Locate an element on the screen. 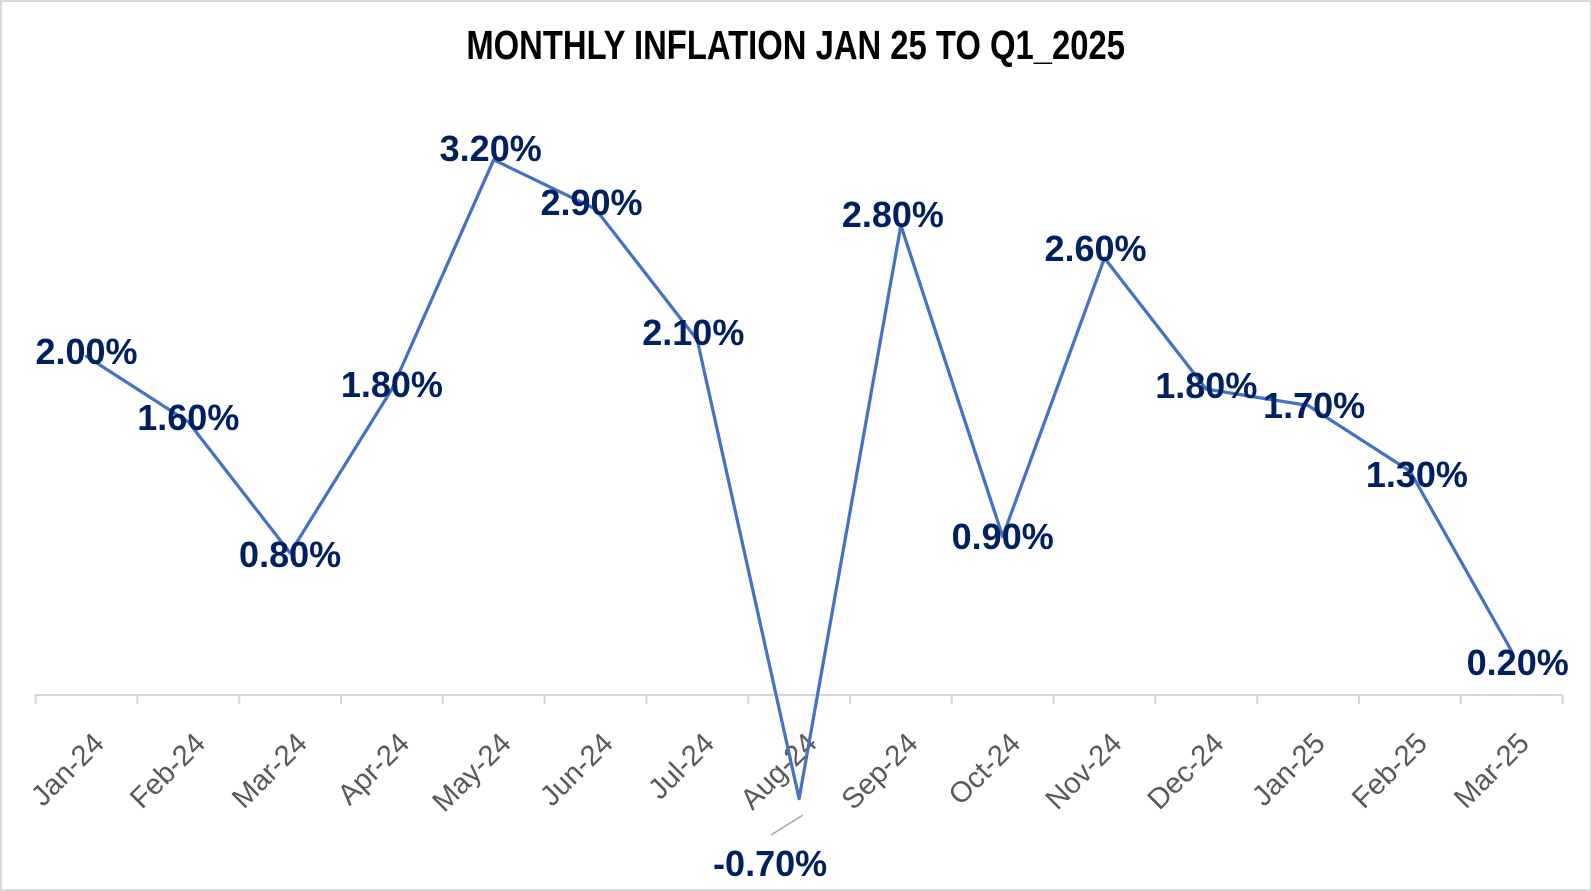 The image size is (1592, 891). data-label-dec-24: 1.80% is located at coordinates (1206, 386).